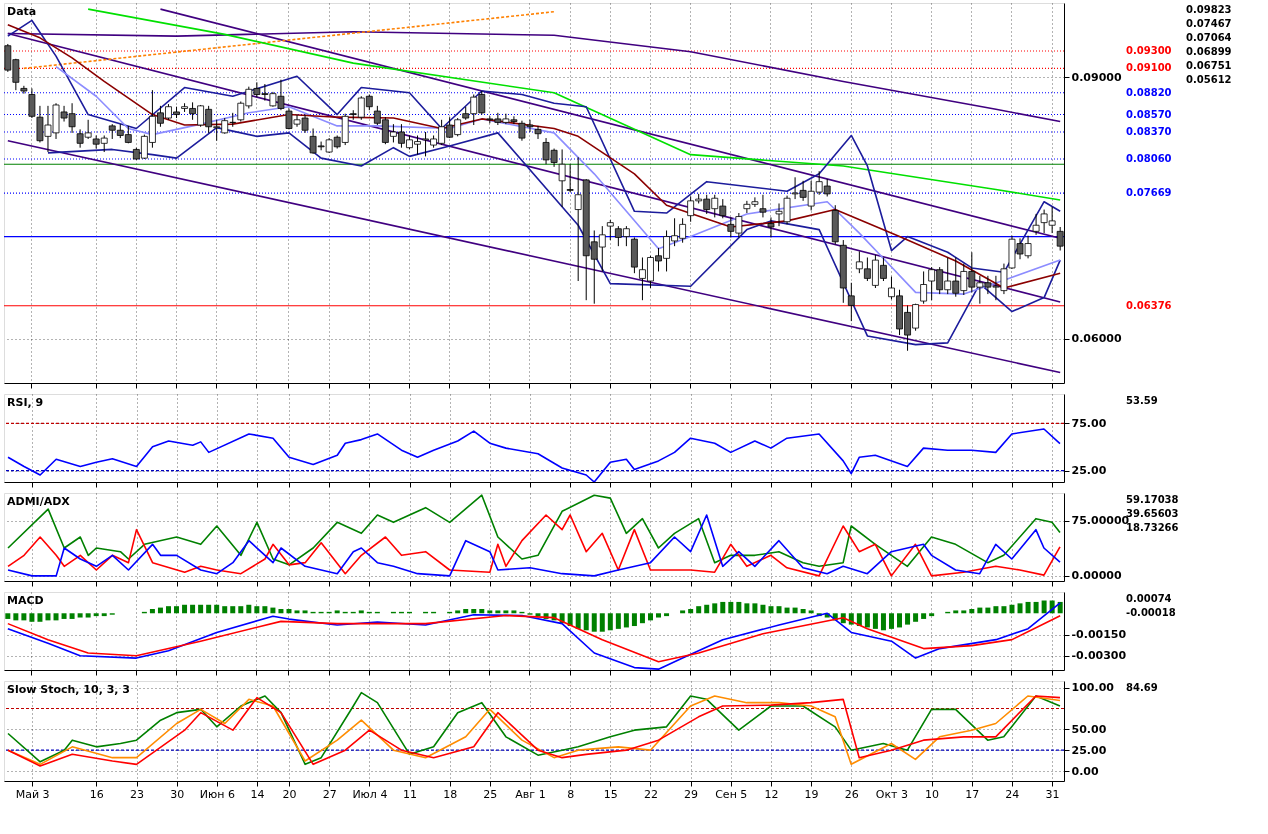 Image resolution: width=1268 pixels, height=834 pixels. What do you see at coordinates (1149, 131) in the screenshot?
I see `ref-line-label: 0.08370` at bounding box center [1149, 131].